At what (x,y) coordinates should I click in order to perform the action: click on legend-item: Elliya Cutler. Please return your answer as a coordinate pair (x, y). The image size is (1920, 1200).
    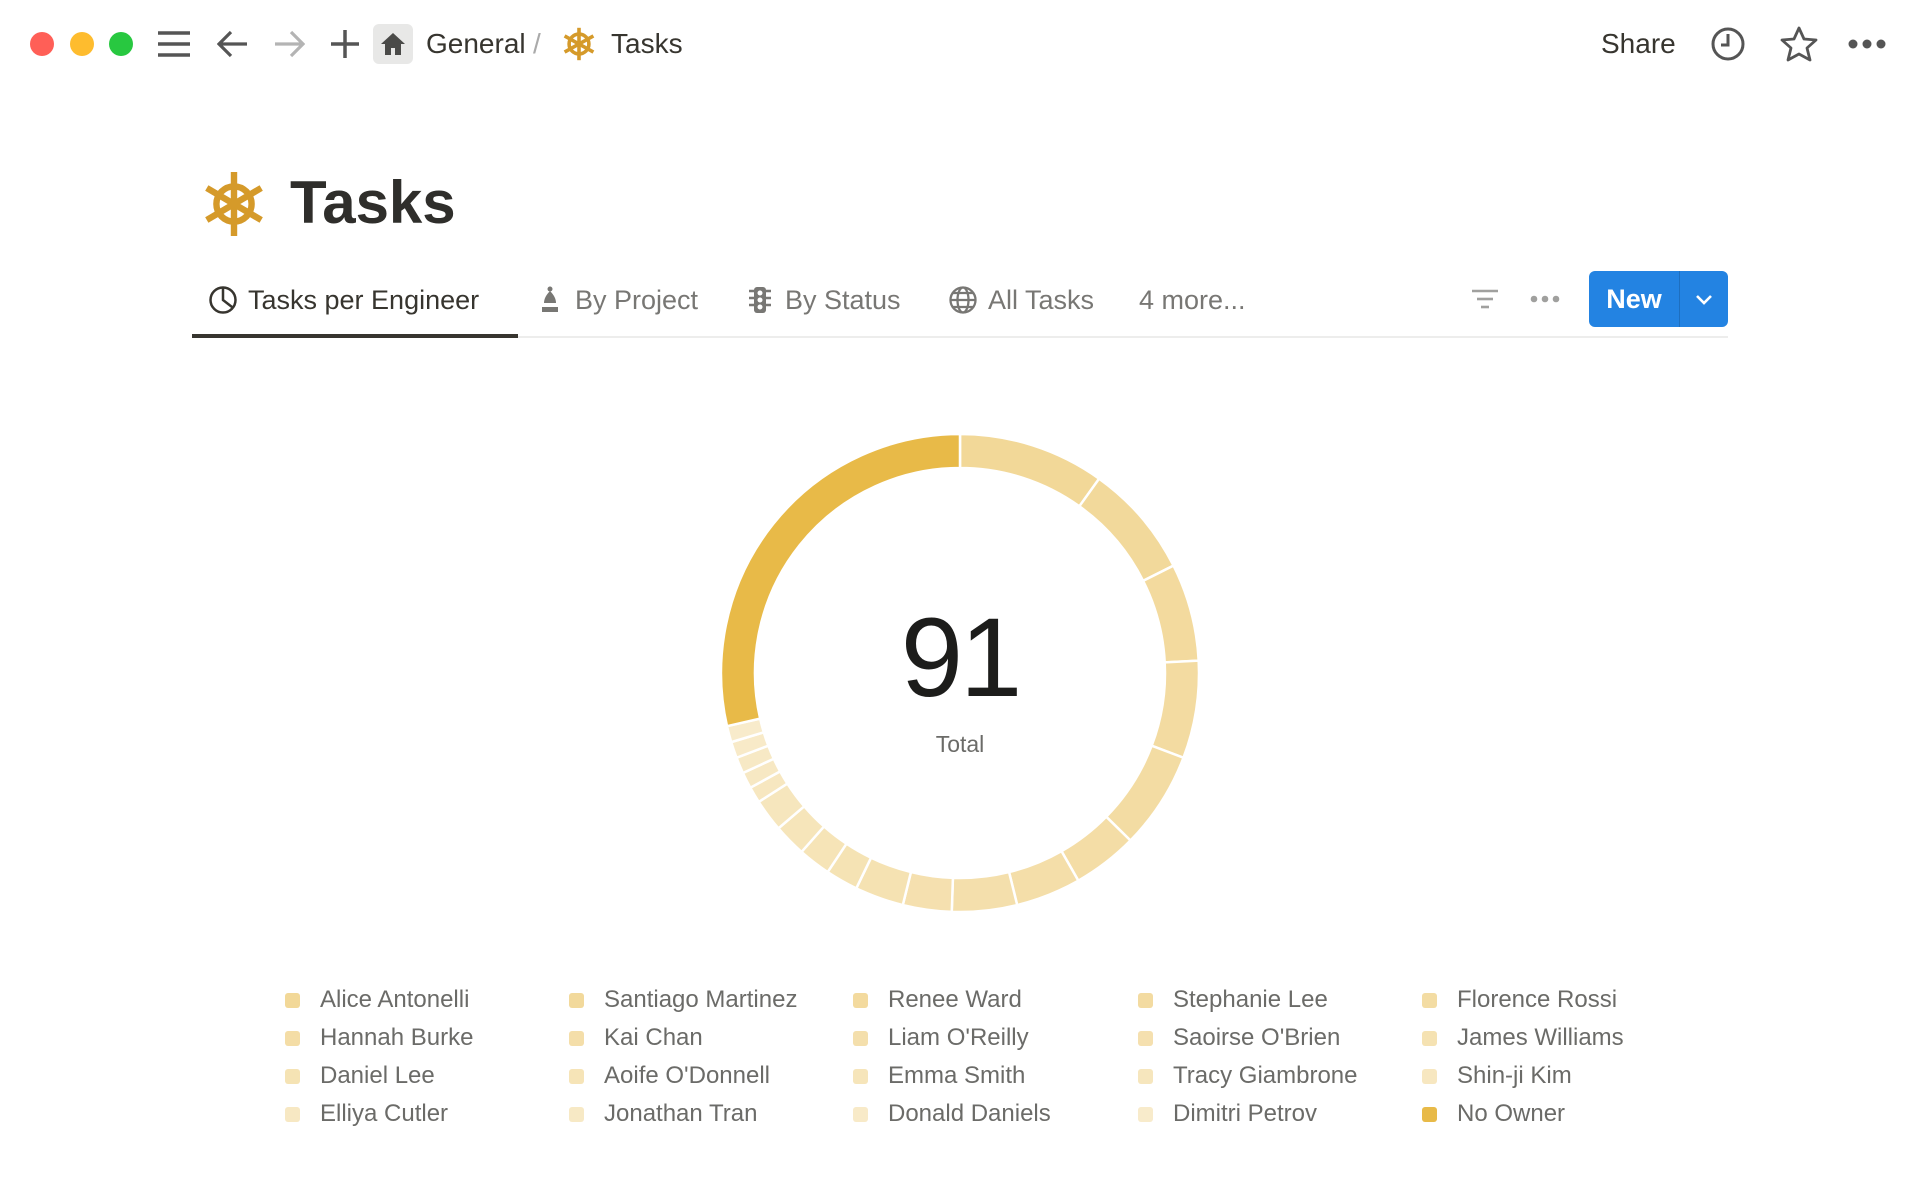
    Looking at the image, I should click on (366, 1114).